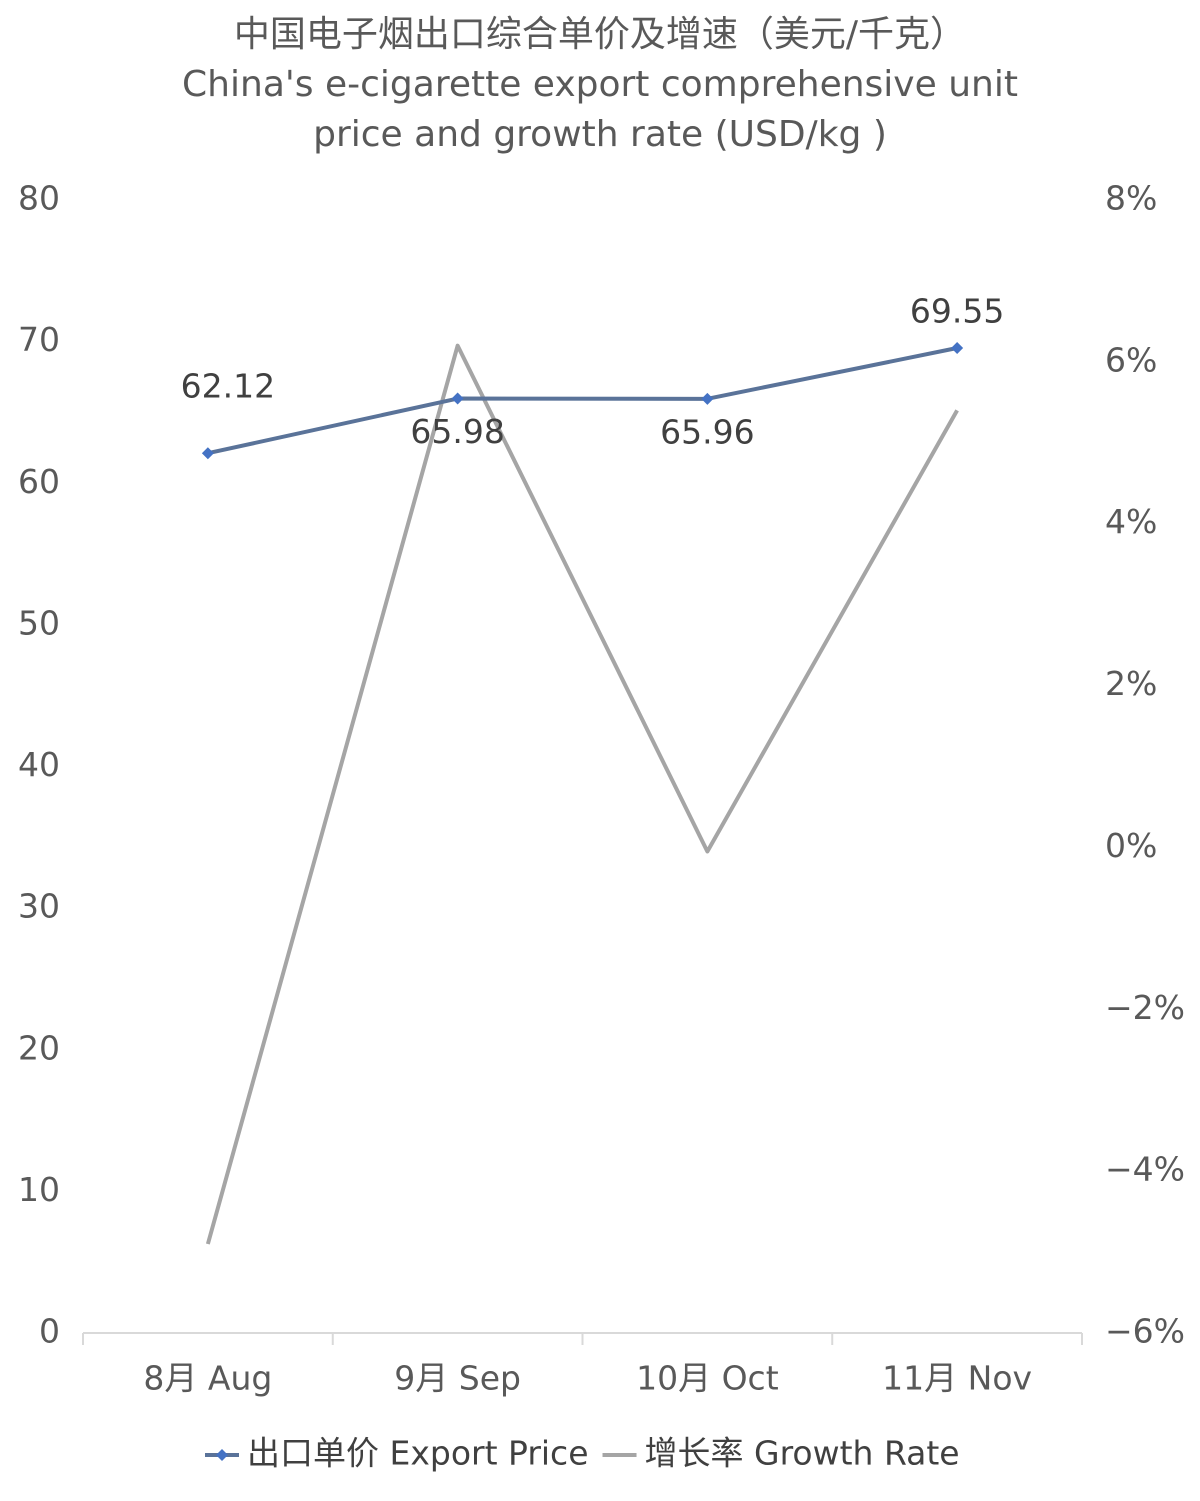 This screenshot has height=1501, width=1200. Describe the element at coordinates (49, 1331) in the screenshot. I see `y-tick-label: 0` at that location.